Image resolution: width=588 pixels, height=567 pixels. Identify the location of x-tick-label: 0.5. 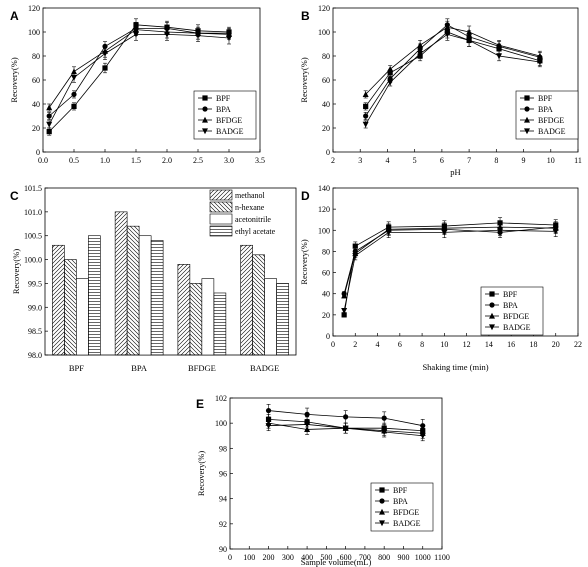
(74, 160).